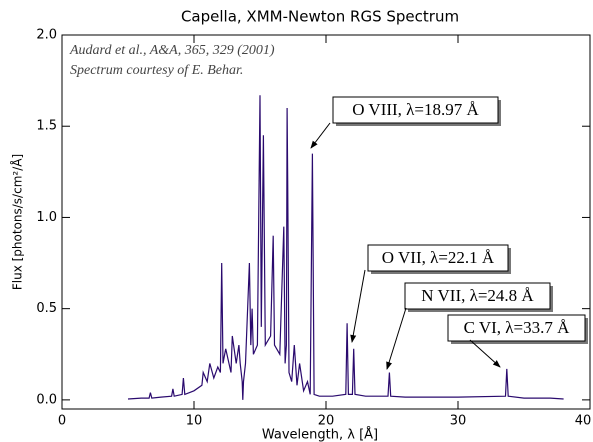 The image size is (593, 442). Describe the element at coordinates (194, 421) in the screenshot. I see `x-tick-label: 10` at that location.